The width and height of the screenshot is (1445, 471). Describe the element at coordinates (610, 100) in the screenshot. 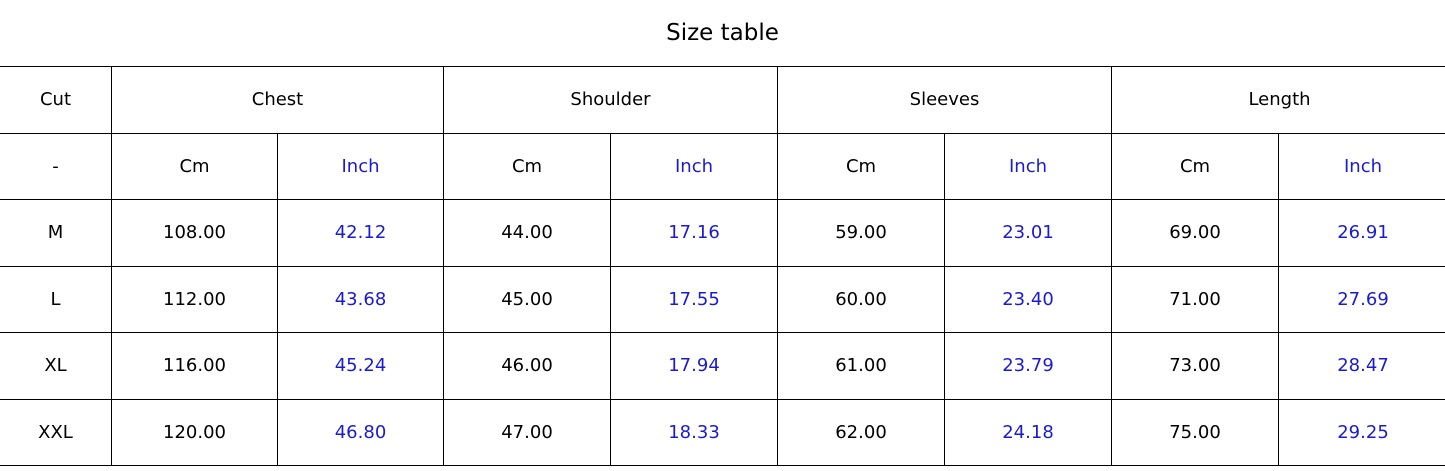

I see `header-group: Shoulder` at that location.